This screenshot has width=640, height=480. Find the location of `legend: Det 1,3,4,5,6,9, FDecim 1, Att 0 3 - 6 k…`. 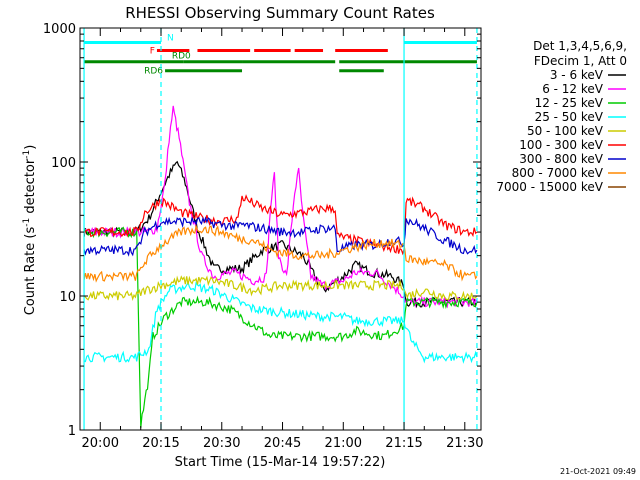

legend: Det 1,3,4,5,6,9, FDecim 1, Att 0 3 - 6 k… is located at coordinates (561, 116).